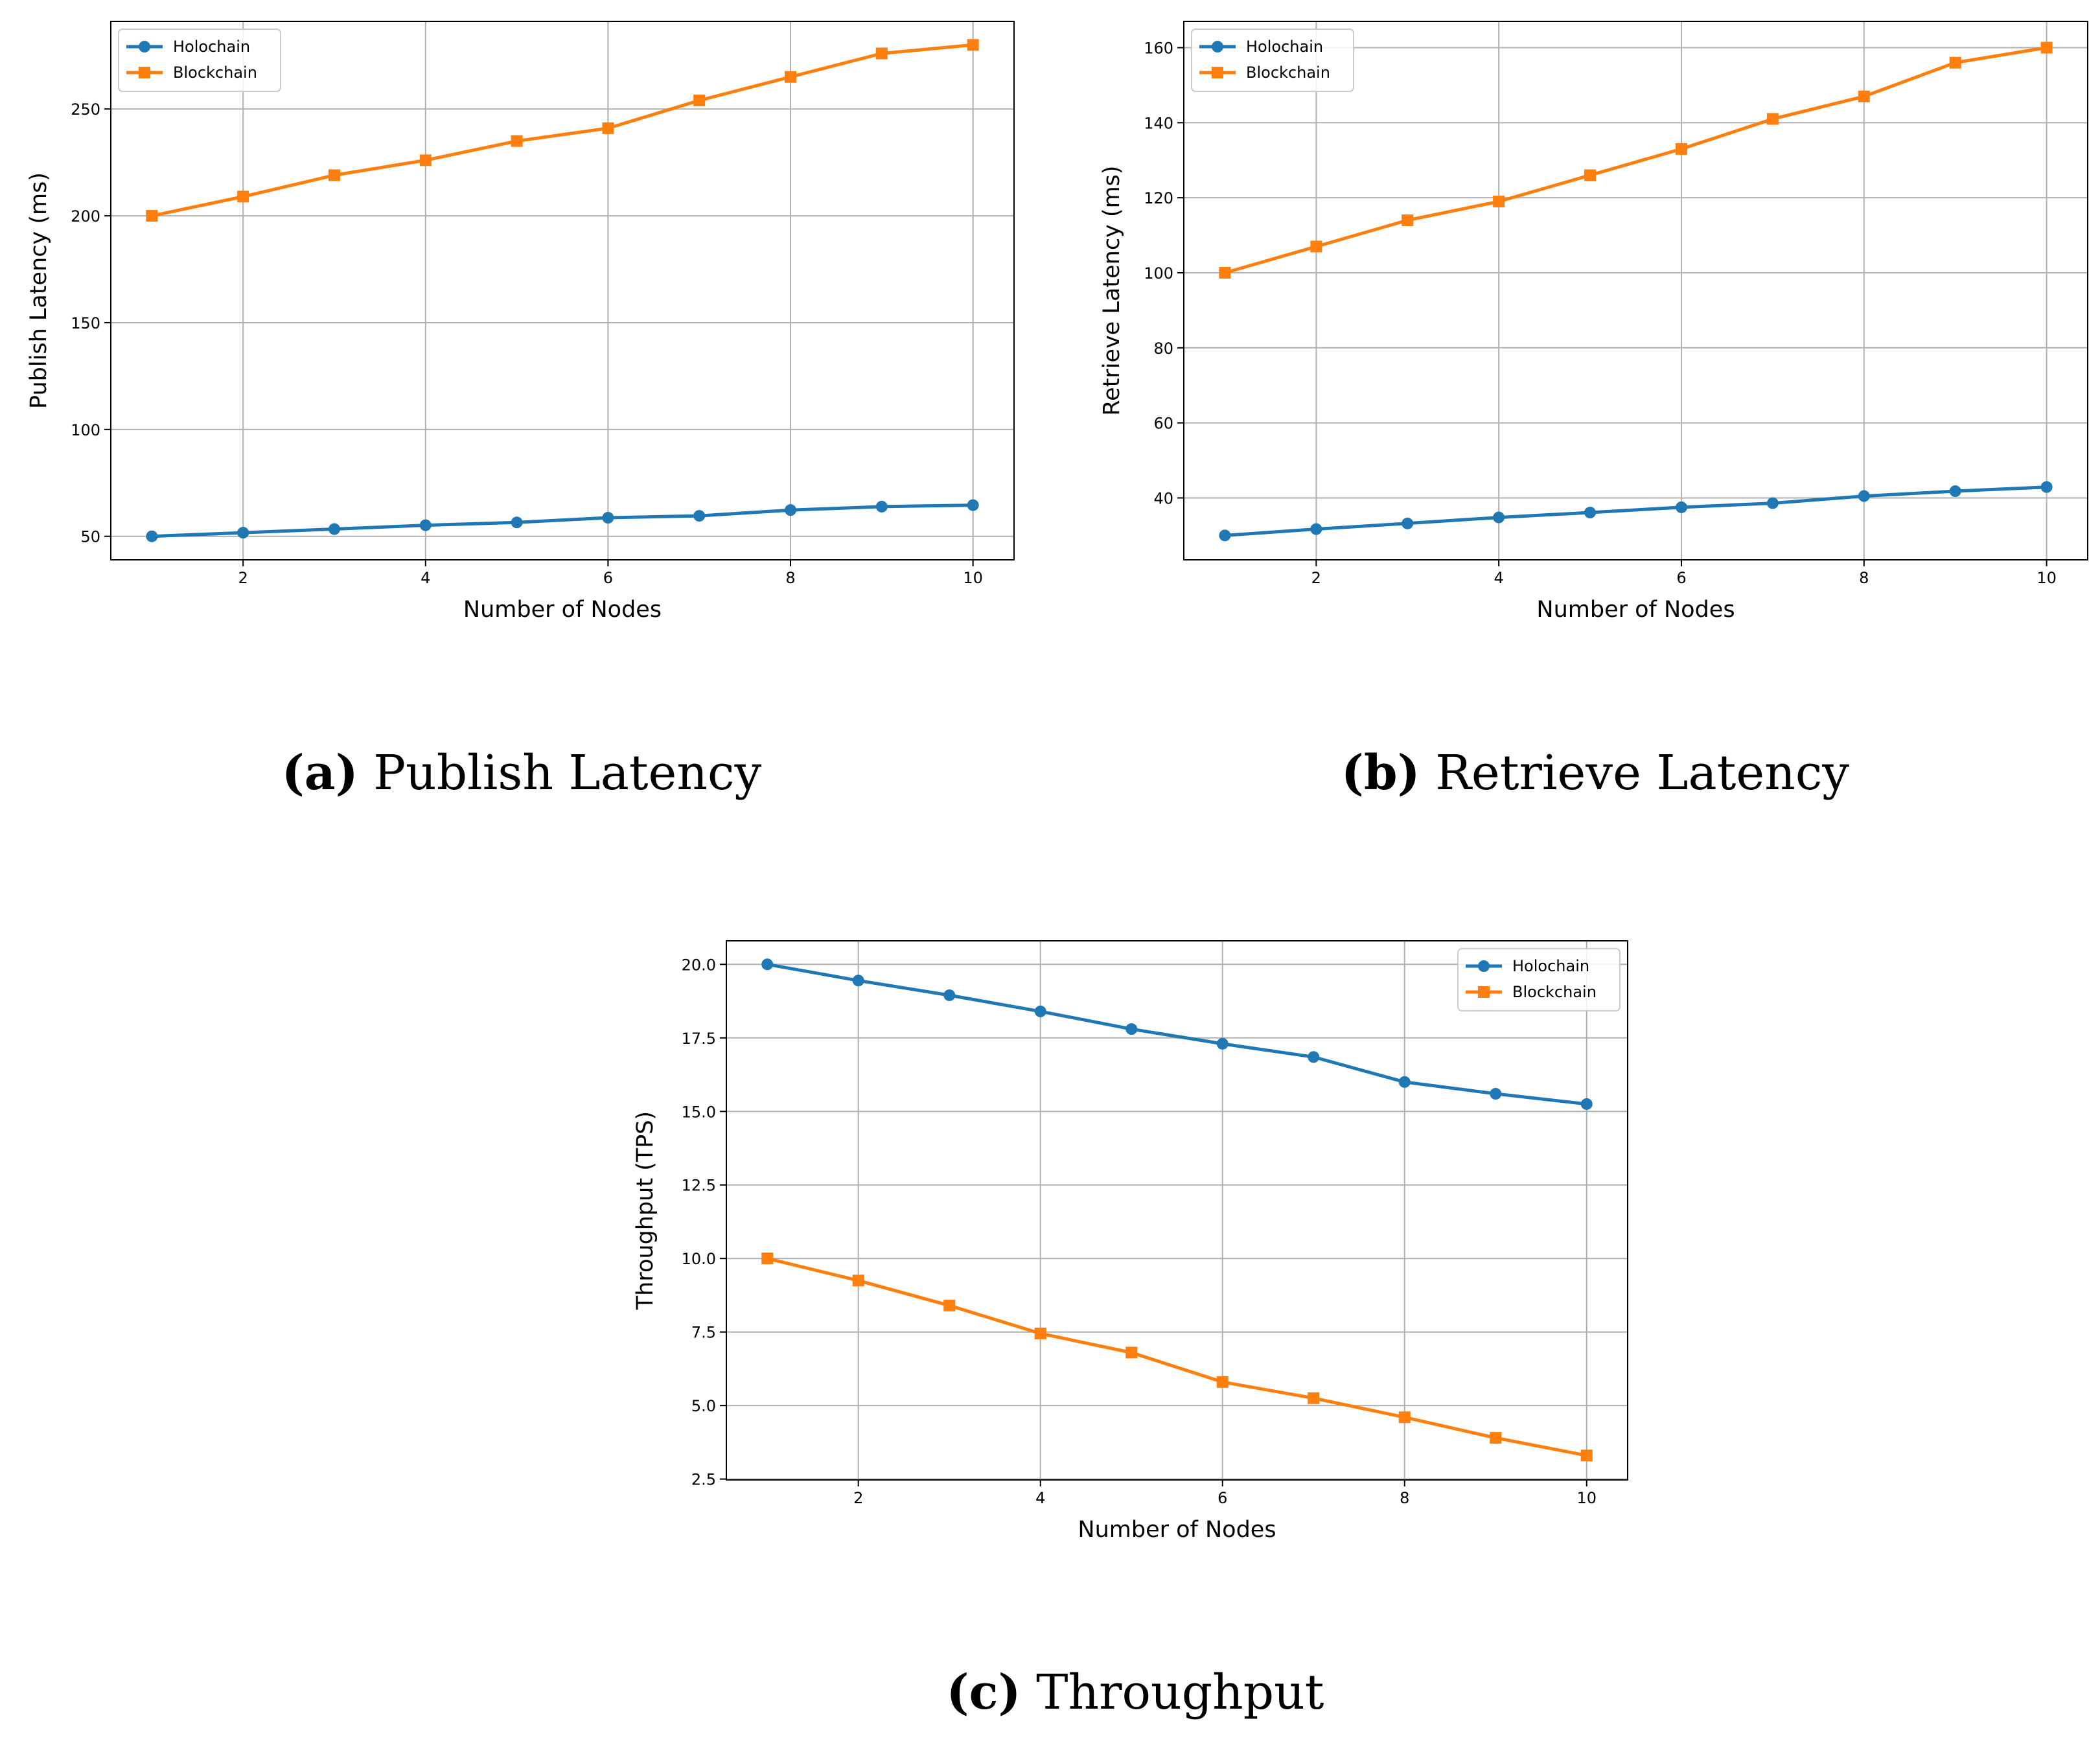  I want to click on chart-b-frame, so click(1635, 291).